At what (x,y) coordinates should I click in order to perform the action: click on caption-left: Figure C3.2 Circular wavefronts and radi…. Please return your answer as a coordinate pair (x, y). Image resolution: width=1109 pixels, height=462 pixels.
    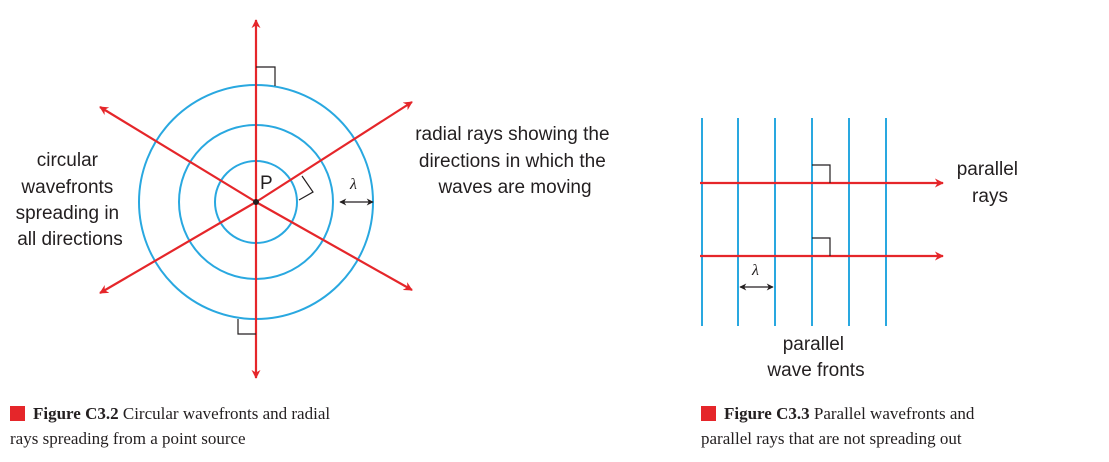
    Looking at the image, I should click on (170, 426).